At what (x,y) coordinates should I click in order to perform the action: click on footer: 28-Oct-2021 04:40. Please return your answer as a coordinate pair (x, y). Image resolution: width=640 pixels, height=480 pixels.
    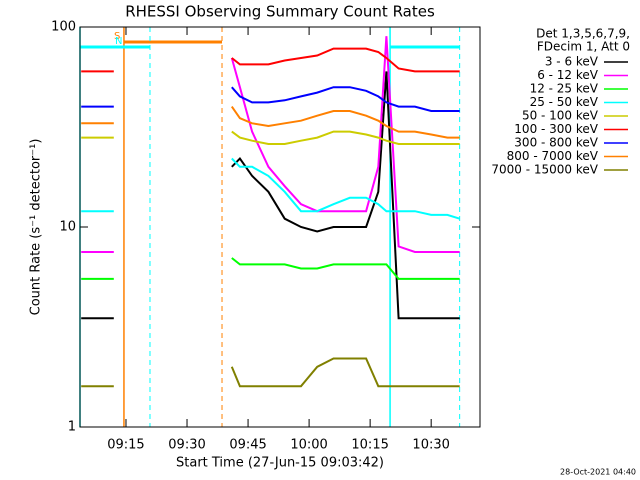
    Looking at the image, I should click on (598, 472).